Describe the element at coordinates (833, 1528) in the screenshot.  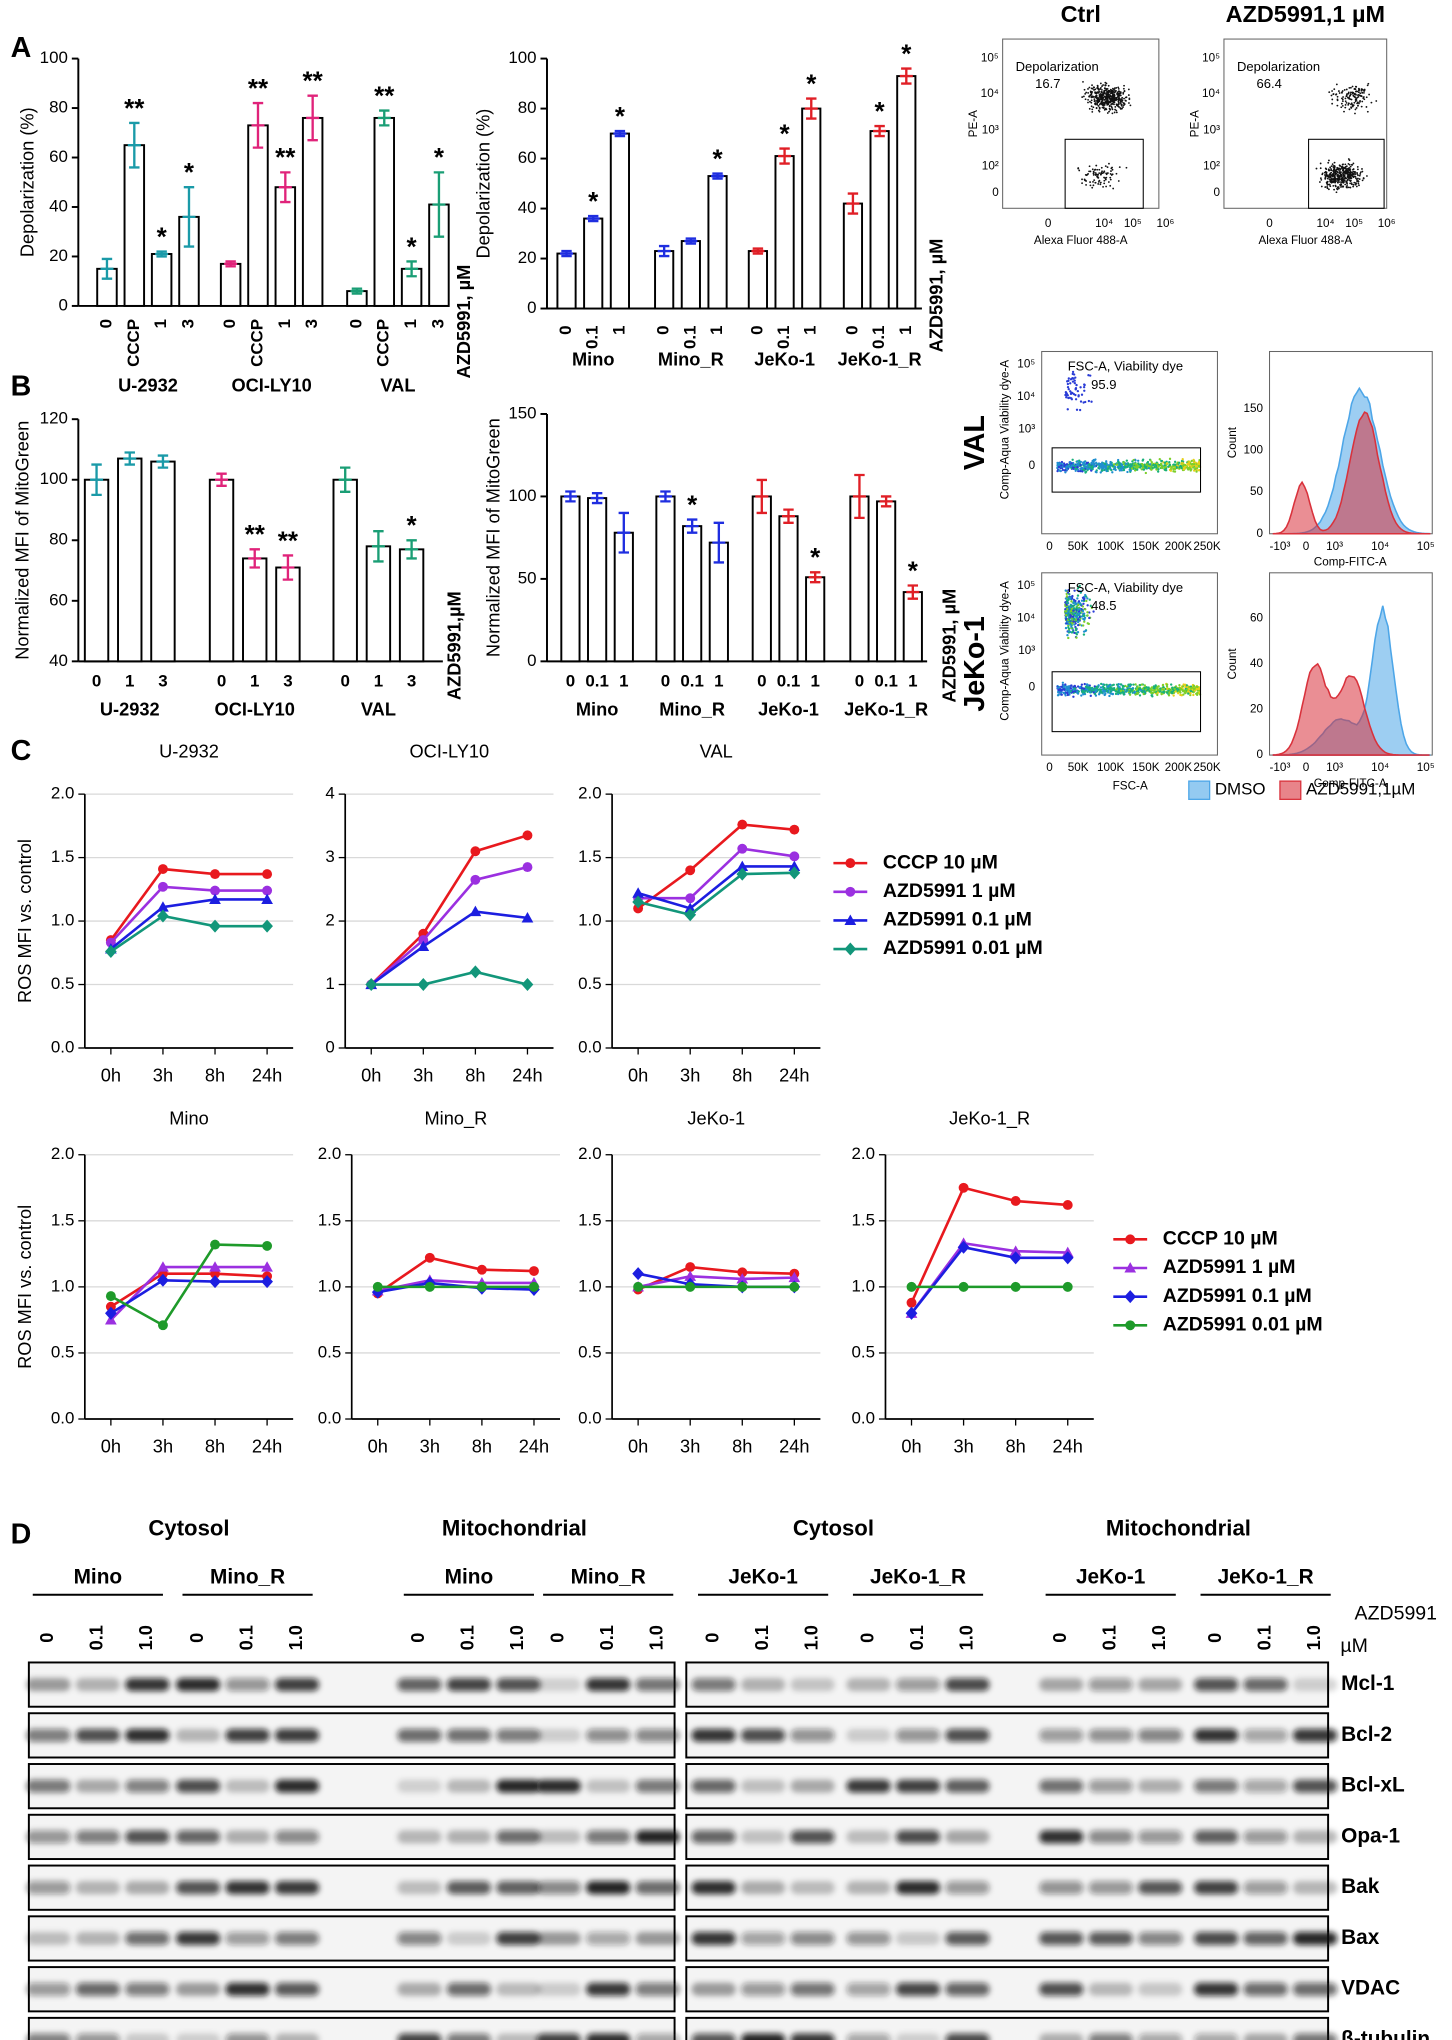
I see `fraction-title: Cytosol` at that location.